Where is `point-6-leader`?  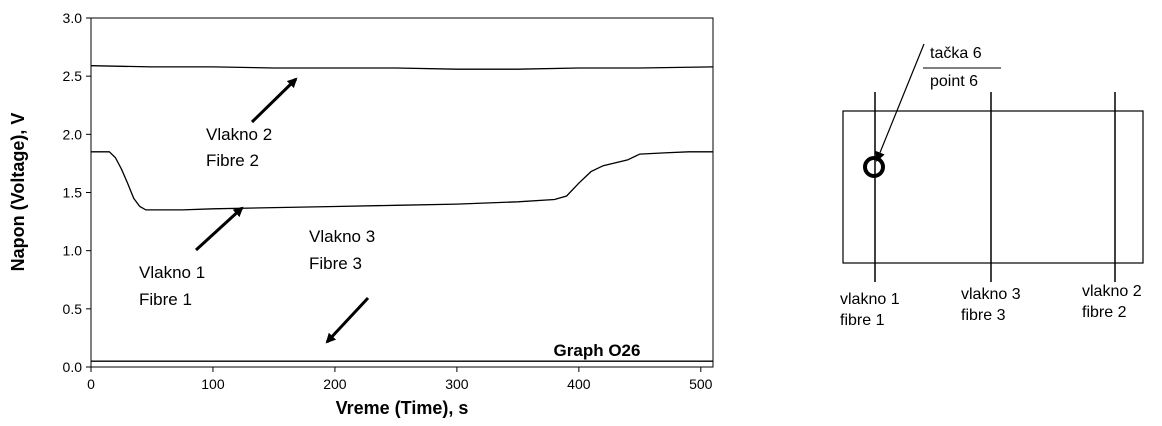
point-6-leader is located at coordinates (900, 102).